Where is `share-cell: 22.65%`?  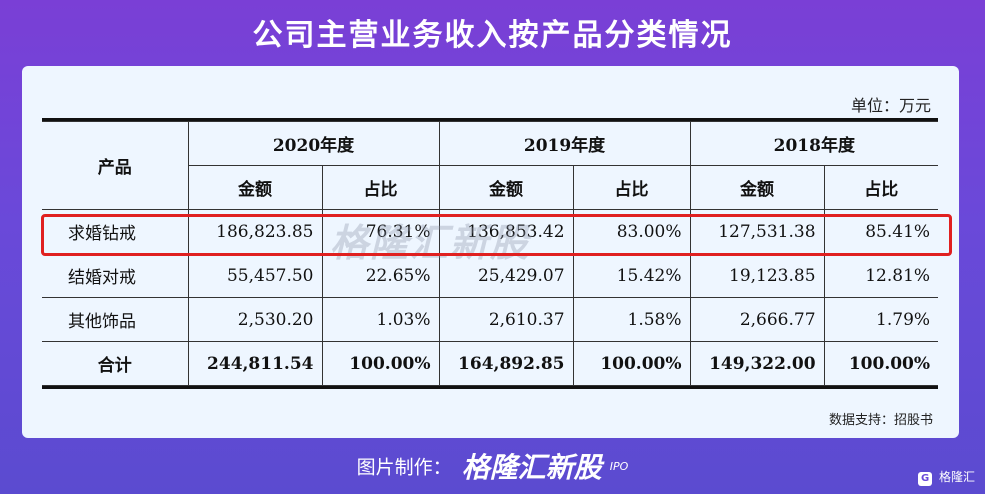 share-cell: 22.65% is located at coordinates (380, 275).